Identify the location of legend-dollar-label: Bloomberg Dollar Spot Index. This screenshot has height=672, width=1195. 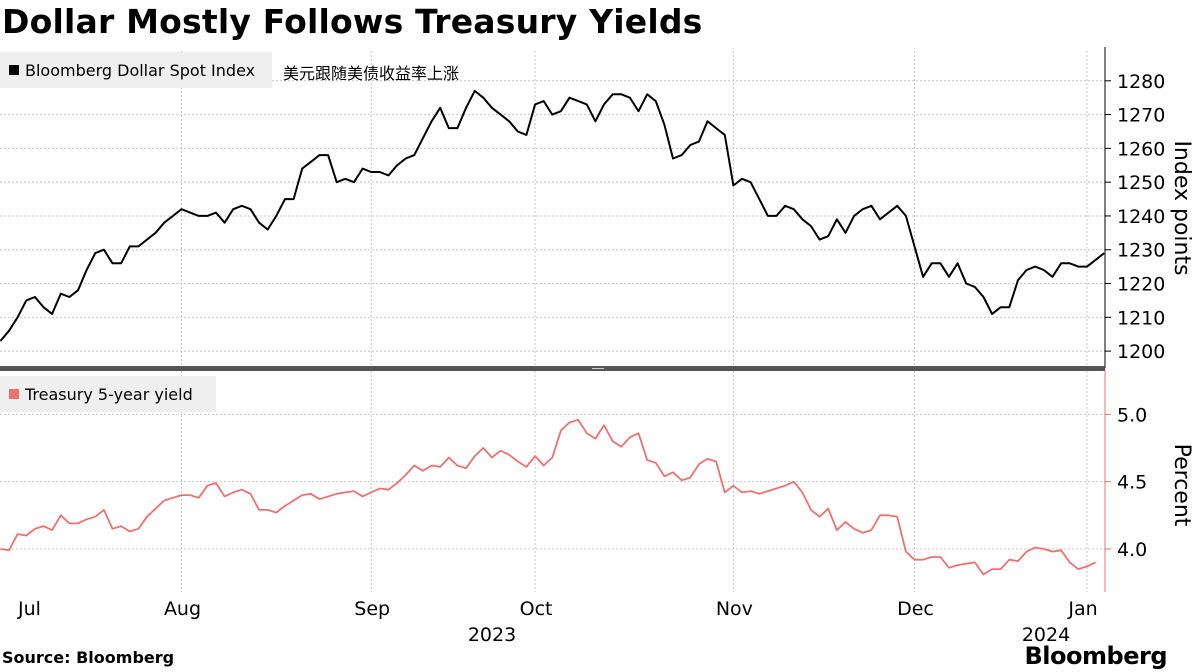
(140, 70).